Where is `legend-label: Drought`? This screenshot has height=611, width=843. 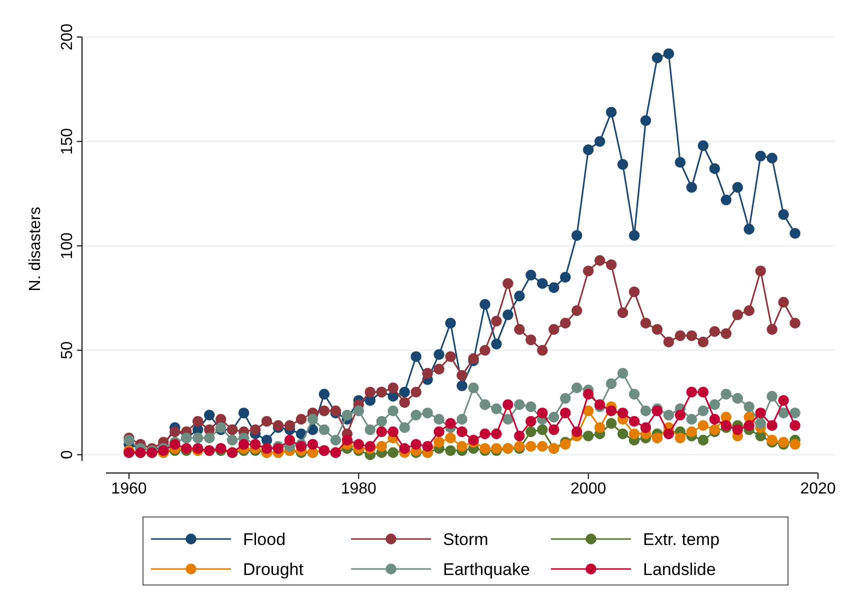 legend-label: Drought is located at coordinates (273, 569).